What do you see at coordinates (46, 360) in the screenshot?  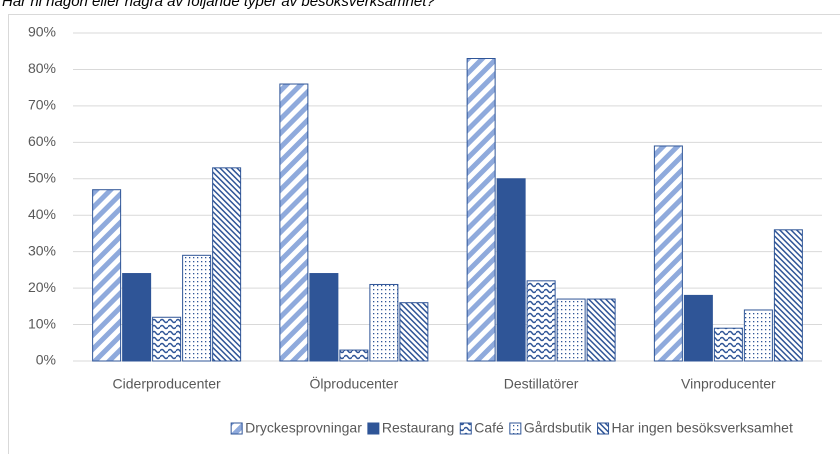 I see `y-tick-label: 0%` at bounding box center [46, 360].